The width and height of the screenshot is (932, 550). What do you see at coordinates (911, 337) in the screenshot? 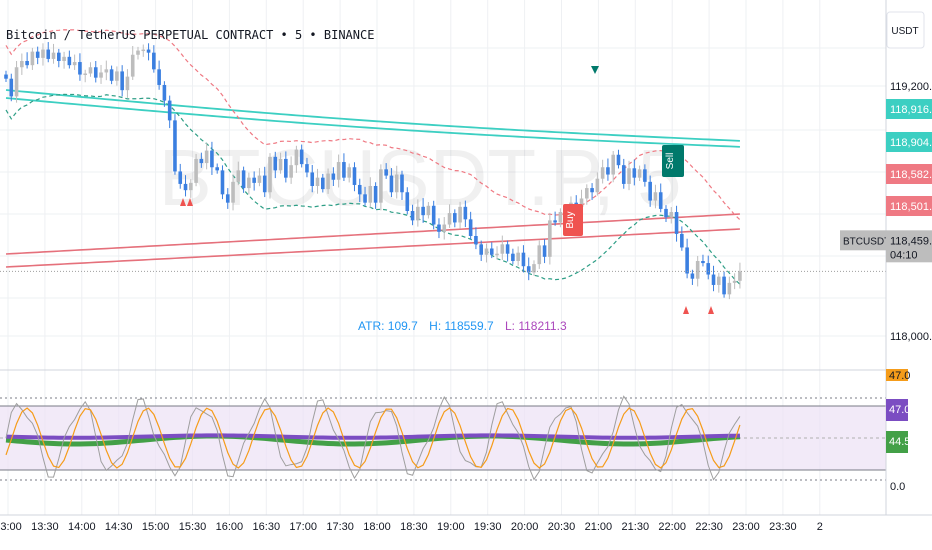
I see `price-tick-label: 118,000.0` at bounding box center [911, 337].